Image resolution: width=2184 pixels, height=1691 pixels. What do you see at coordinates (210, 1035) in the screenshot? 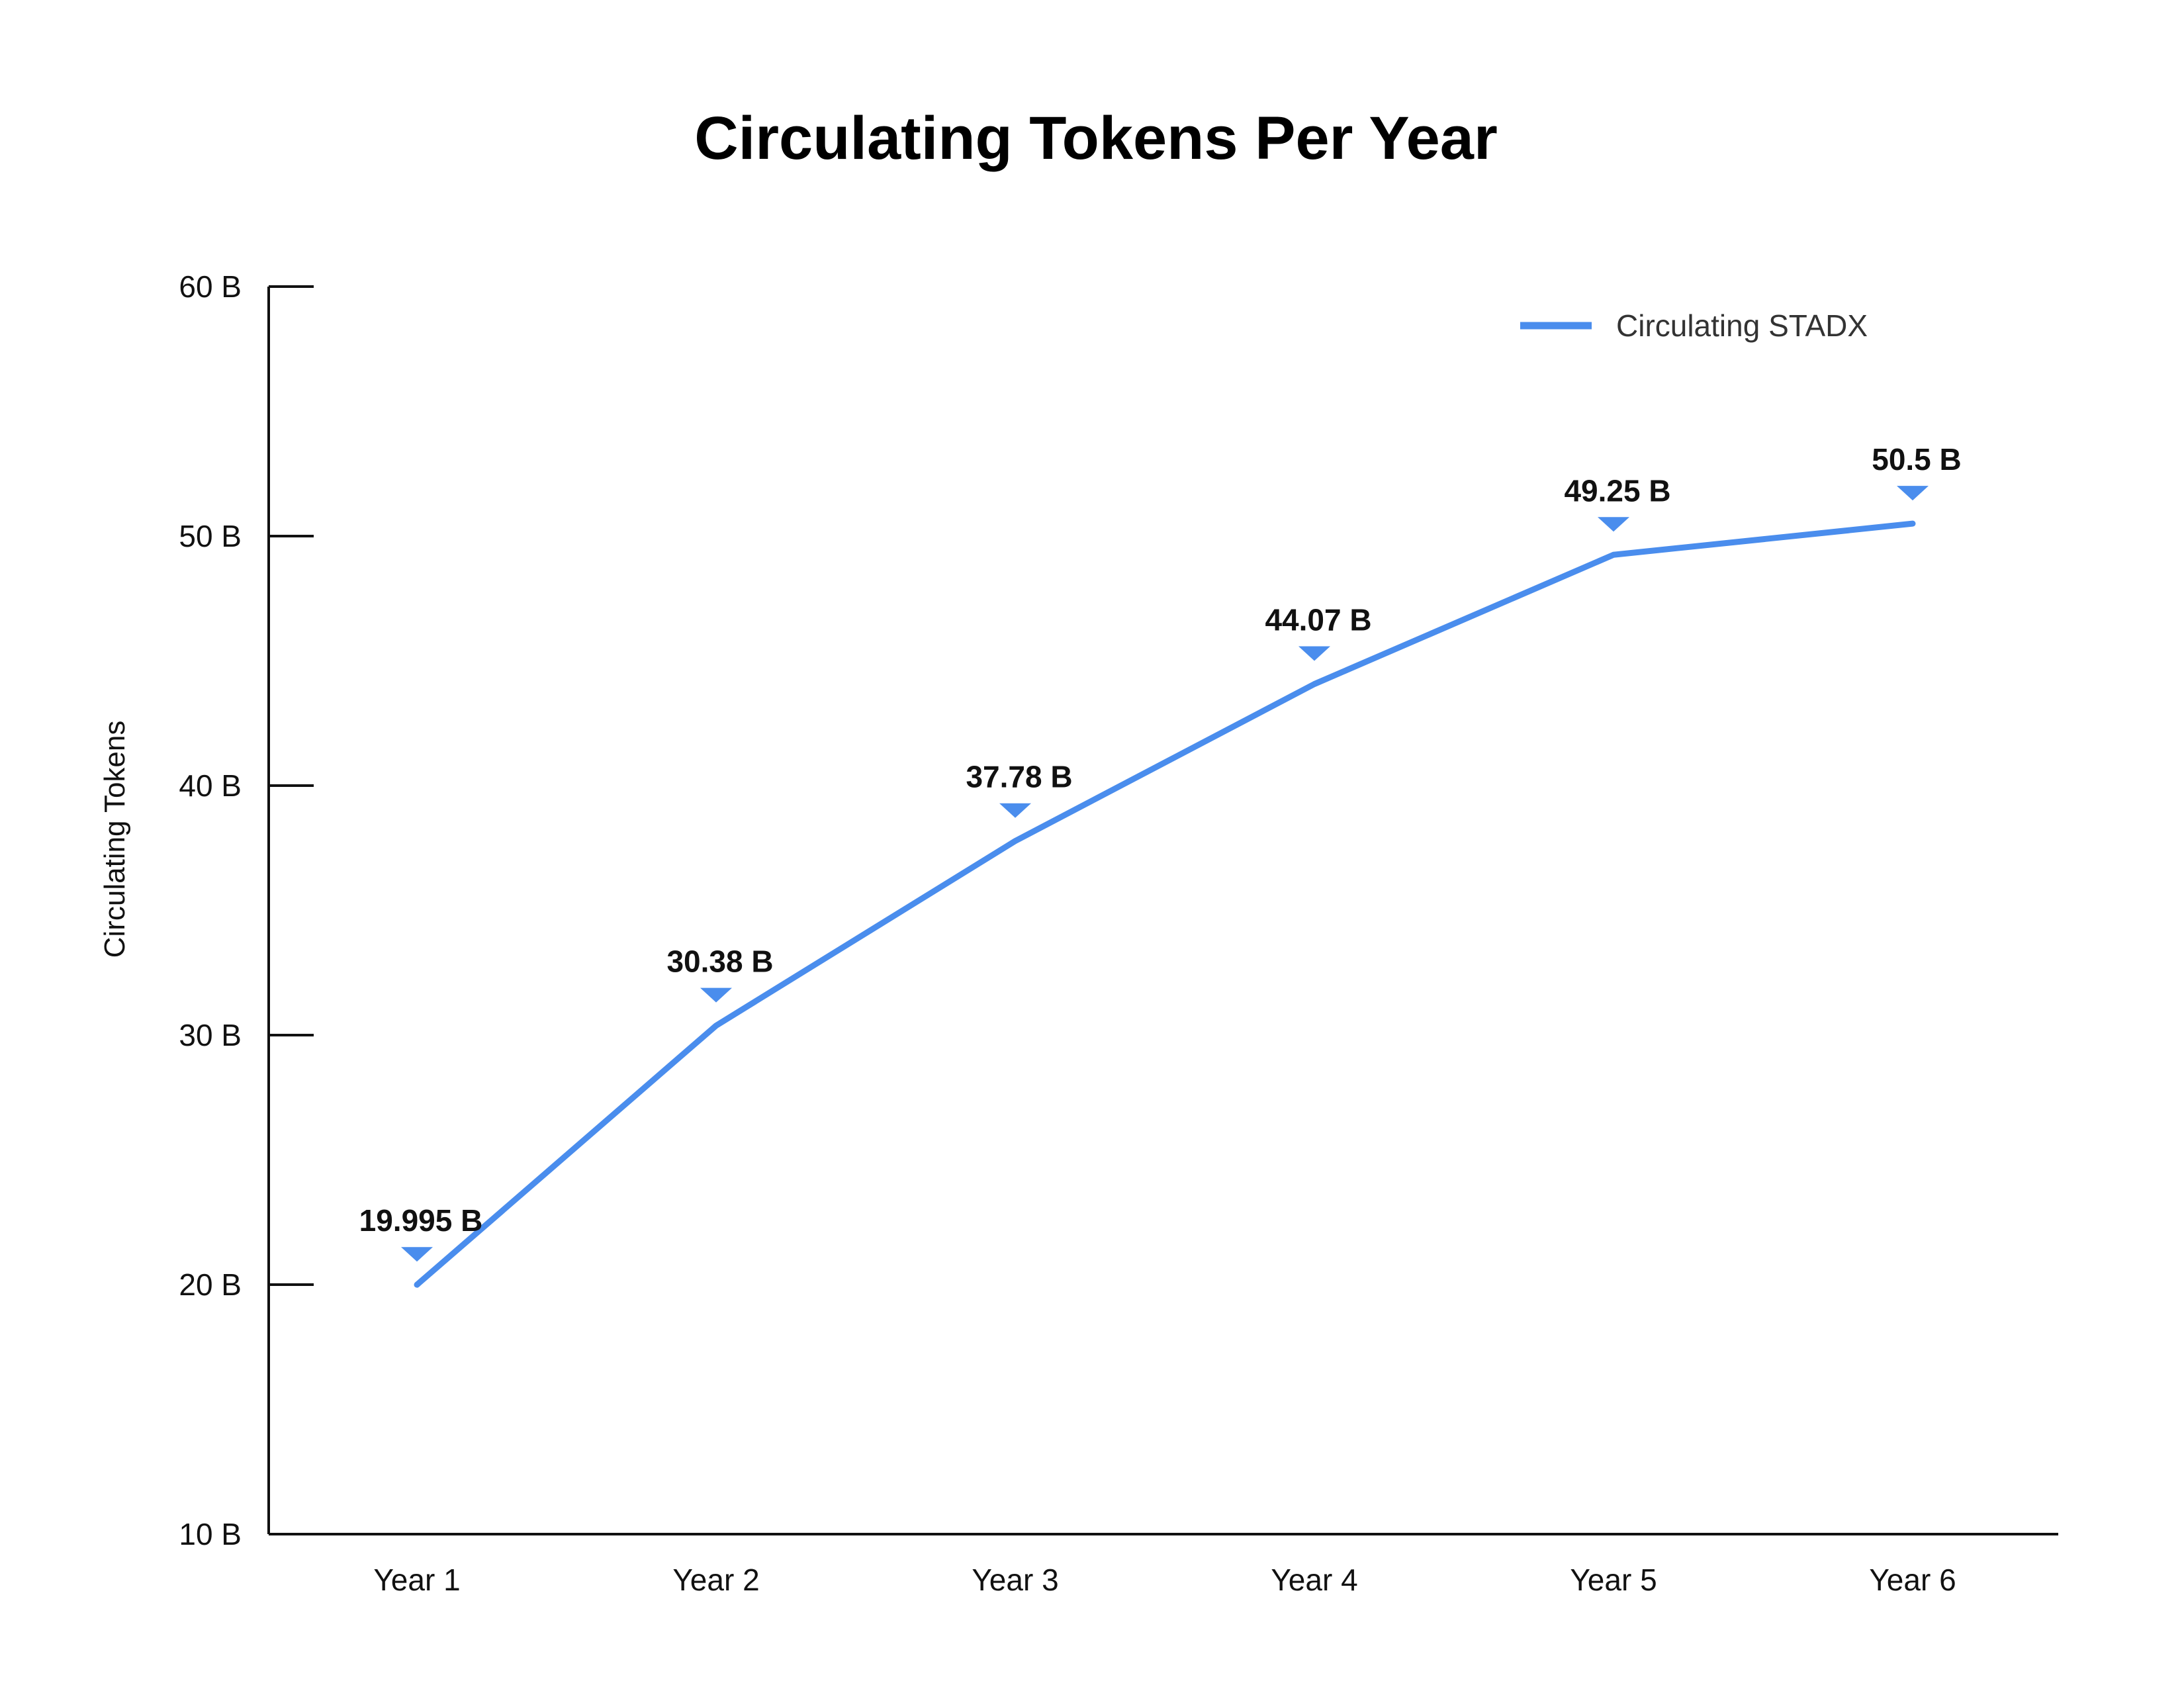
I see `y-tick-label: 30 B` at bounding box center [210, 1035].